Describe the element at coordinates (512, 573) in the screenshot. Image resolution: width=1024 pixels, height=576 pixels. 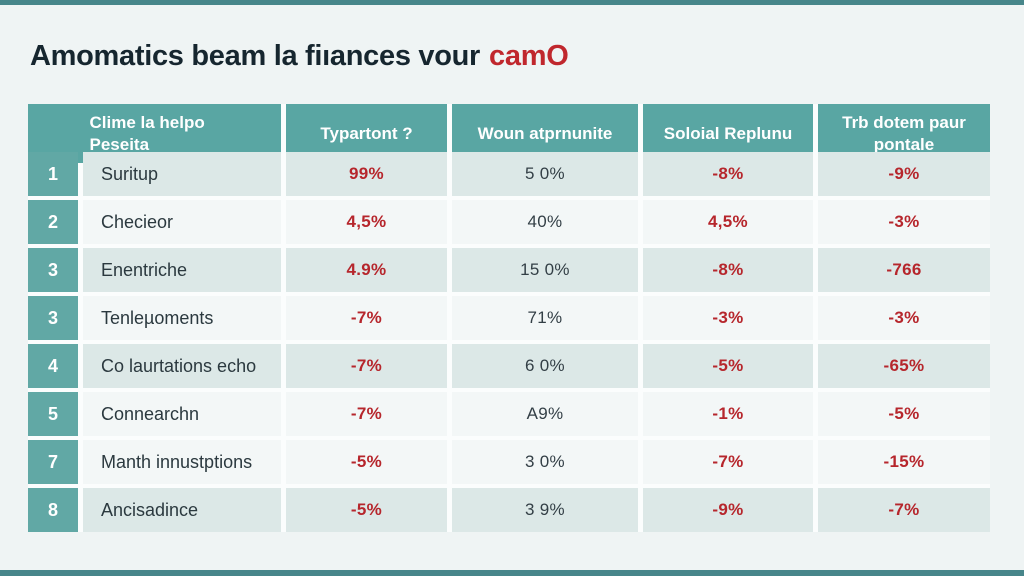
I see `bottom-border` at that location.